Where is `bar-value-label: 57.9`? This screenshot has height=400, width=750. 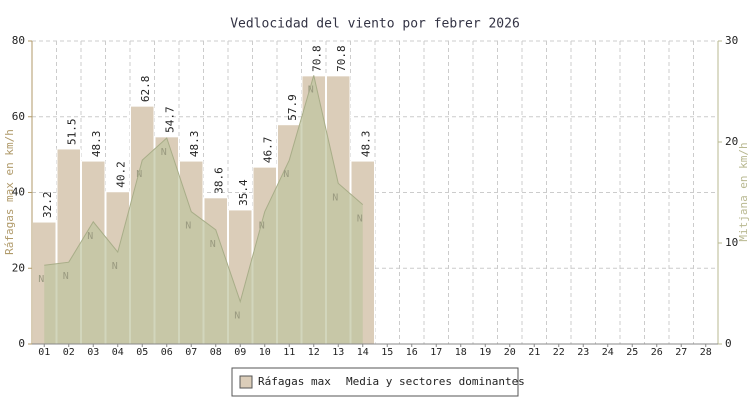 bar-value-label: 57.9 is located at coordinates (292, 107).